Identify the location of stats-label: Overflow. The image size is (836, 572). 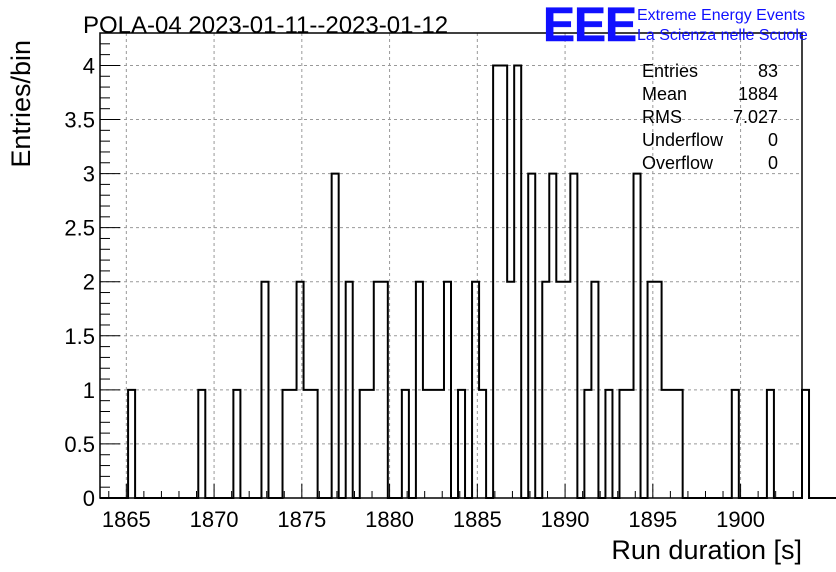
(678, 163).